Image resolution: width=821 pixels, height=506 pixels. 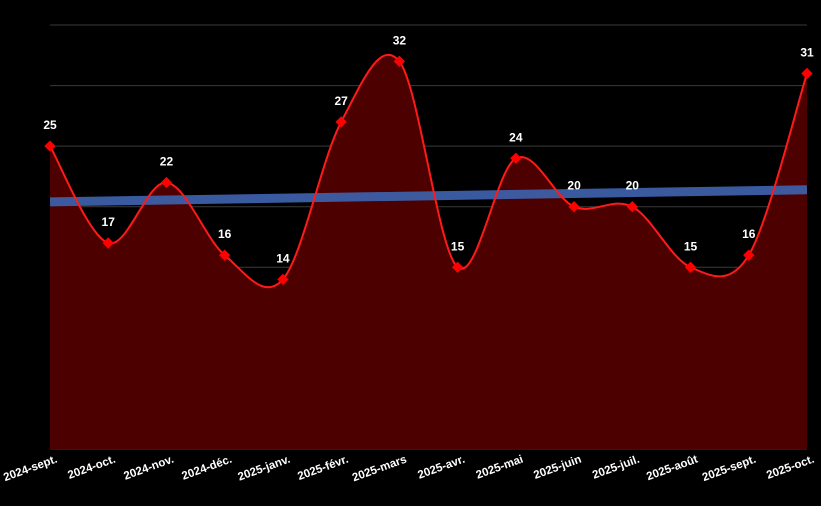 What do you see at coordinates (400, 40) in the screenshot?
I see `data-value-label: 32` at bounding box center [400, 40].